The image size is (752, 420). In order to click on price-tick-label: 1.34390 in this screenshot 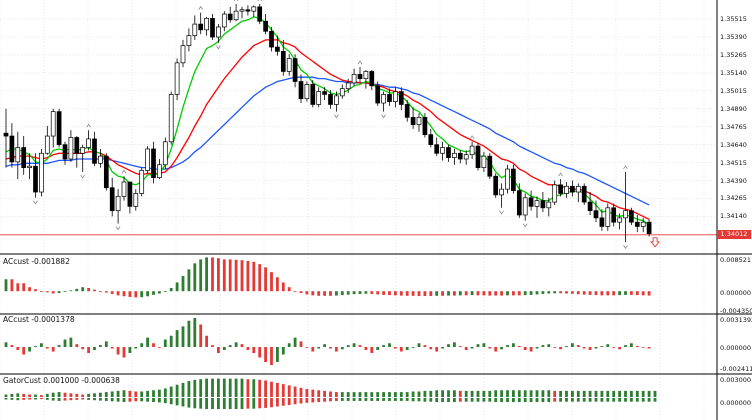, I will do `click(733, 180)`.